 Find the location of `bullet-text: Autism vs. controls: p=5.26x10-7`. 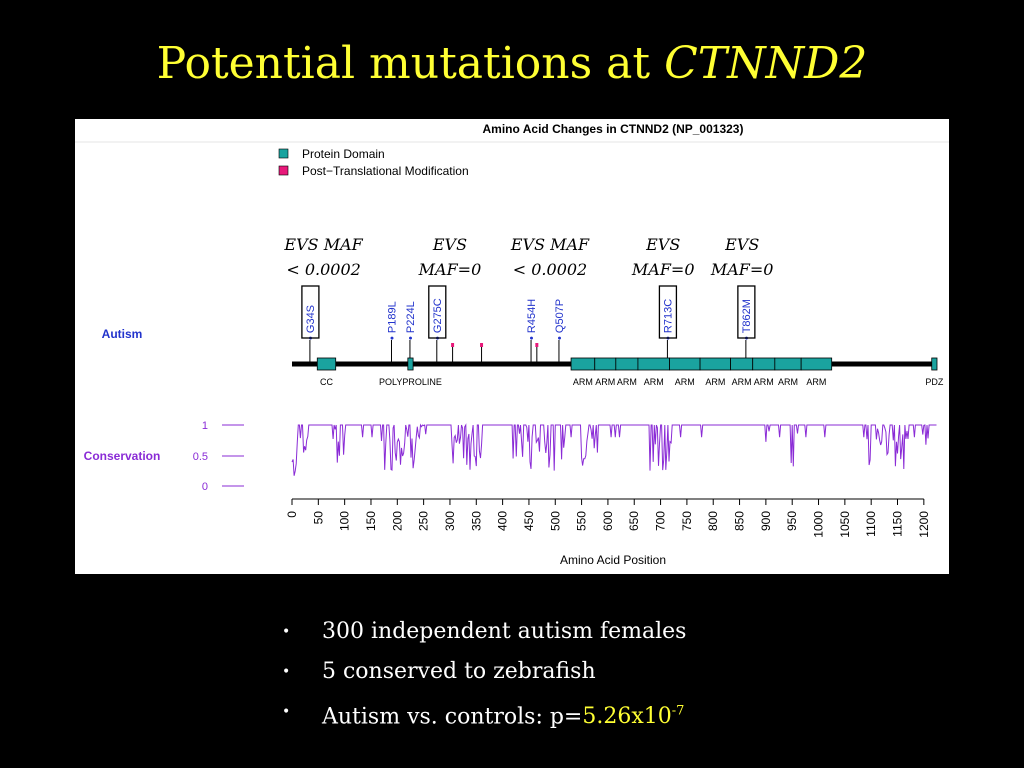

bullet-text: Autism vs. controls: p=5.26x10-7 is located at coordinates (503, 714).